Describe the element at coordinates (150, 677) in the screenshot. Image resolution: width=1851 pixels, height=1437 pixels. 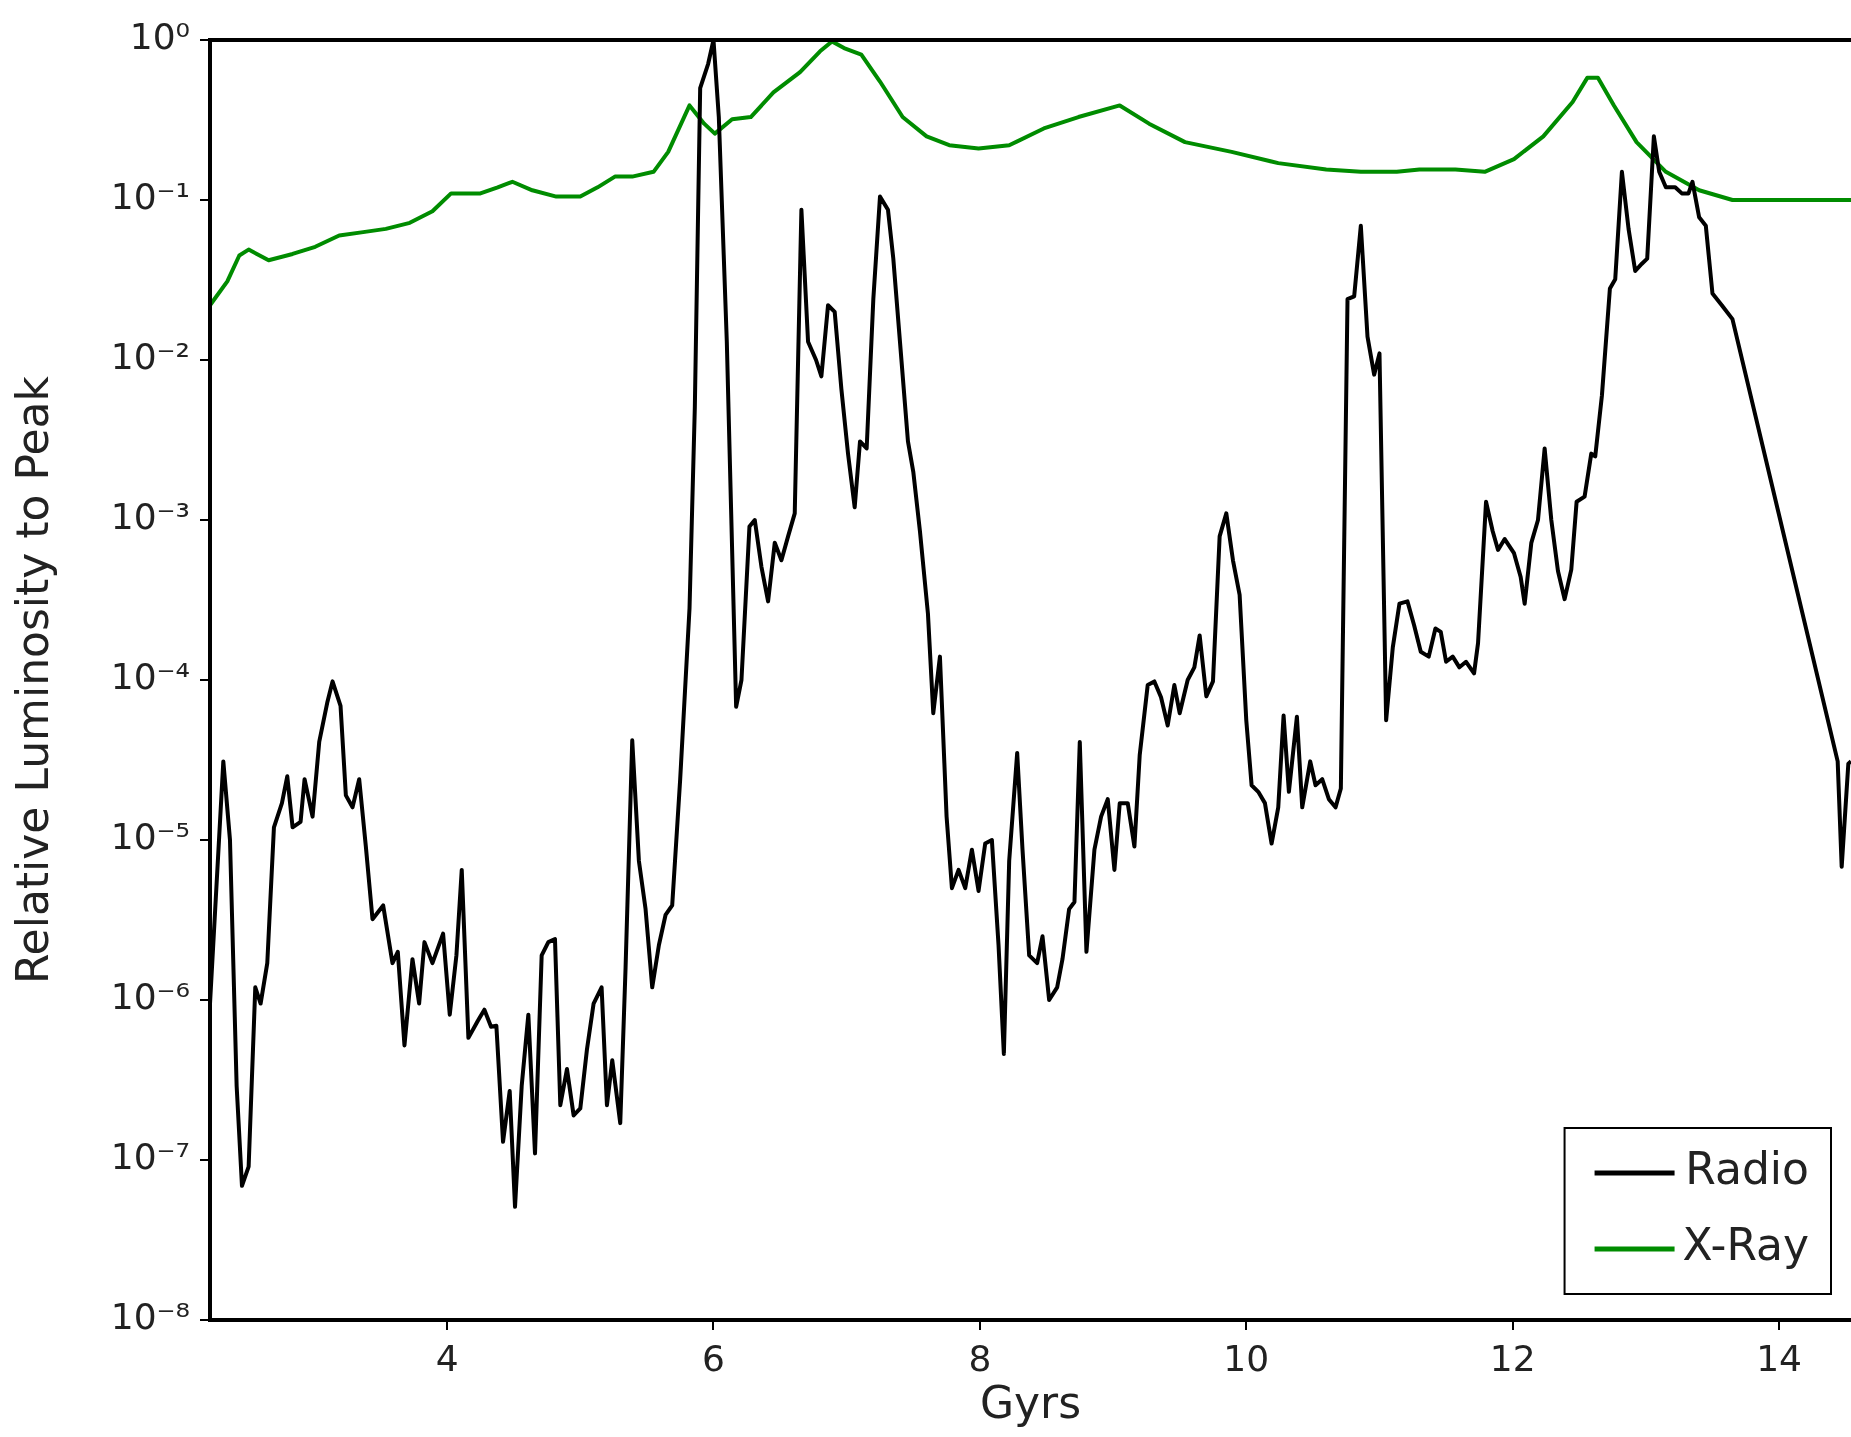
I see `y-tick-label: 10⁻⁴` at that location.